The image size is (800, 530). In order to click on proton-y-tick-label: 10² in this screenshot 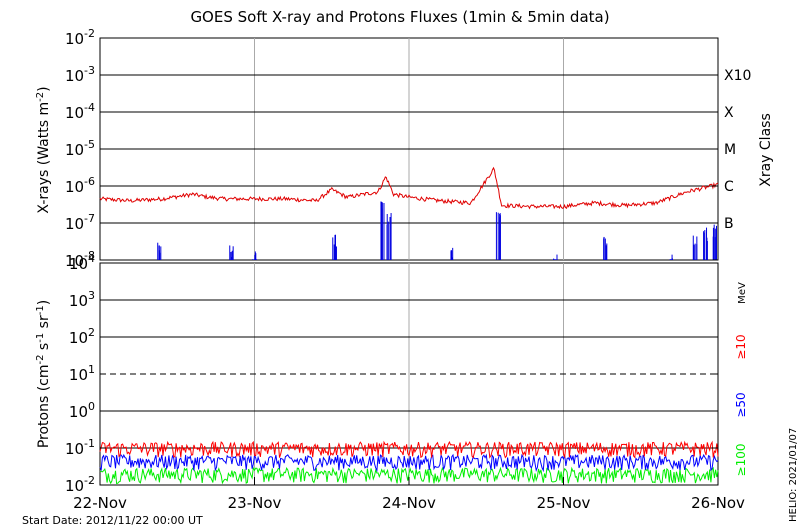, I will do `click(82, 336)`.